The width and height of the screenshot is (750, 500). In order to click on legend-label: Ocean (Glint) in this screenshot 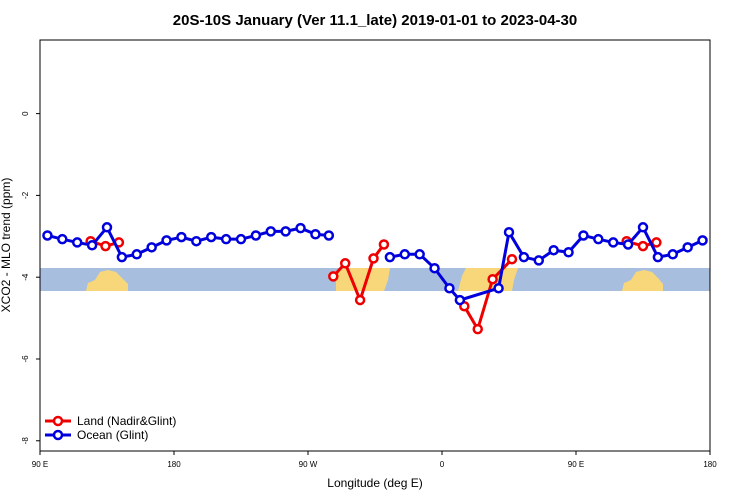, I will do `click(112, 435)`.